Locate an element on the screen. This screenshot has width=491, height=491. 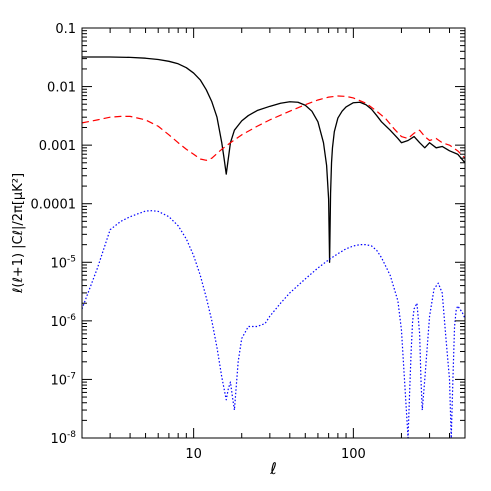
y-tick-label: 10⁻⁵ is located at coordinates (63, 262).